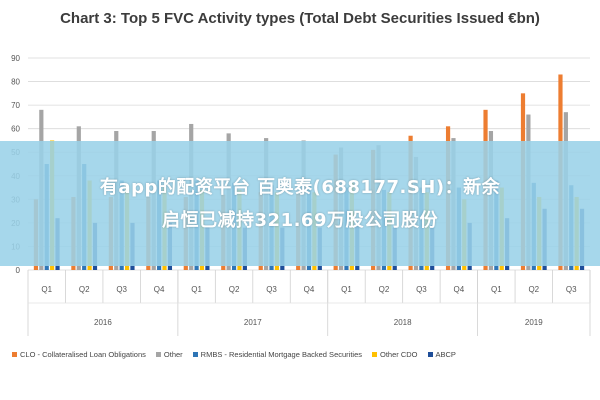 The height and width of the screenshot is (400, 600). Describe the element at coordinates (103, 322) in the screenshot. I see `year-label: 2016` at that location.